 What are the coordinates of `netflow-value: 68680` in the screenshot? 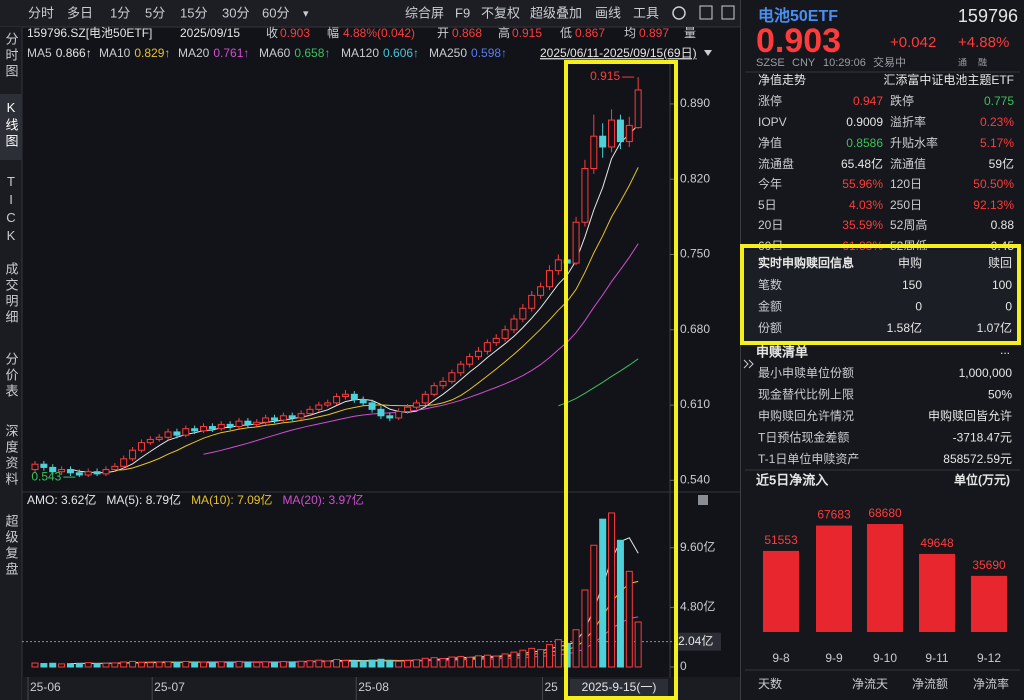 It's located at (885, 513).